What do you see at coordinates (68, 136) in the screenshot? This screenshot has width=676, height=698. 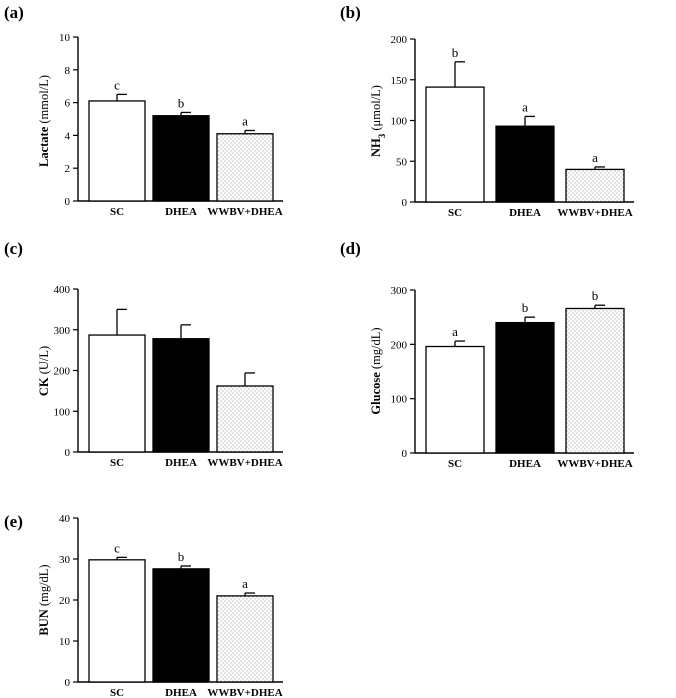 I see `y-tick-label: 4` at bounding box center [68, 136].